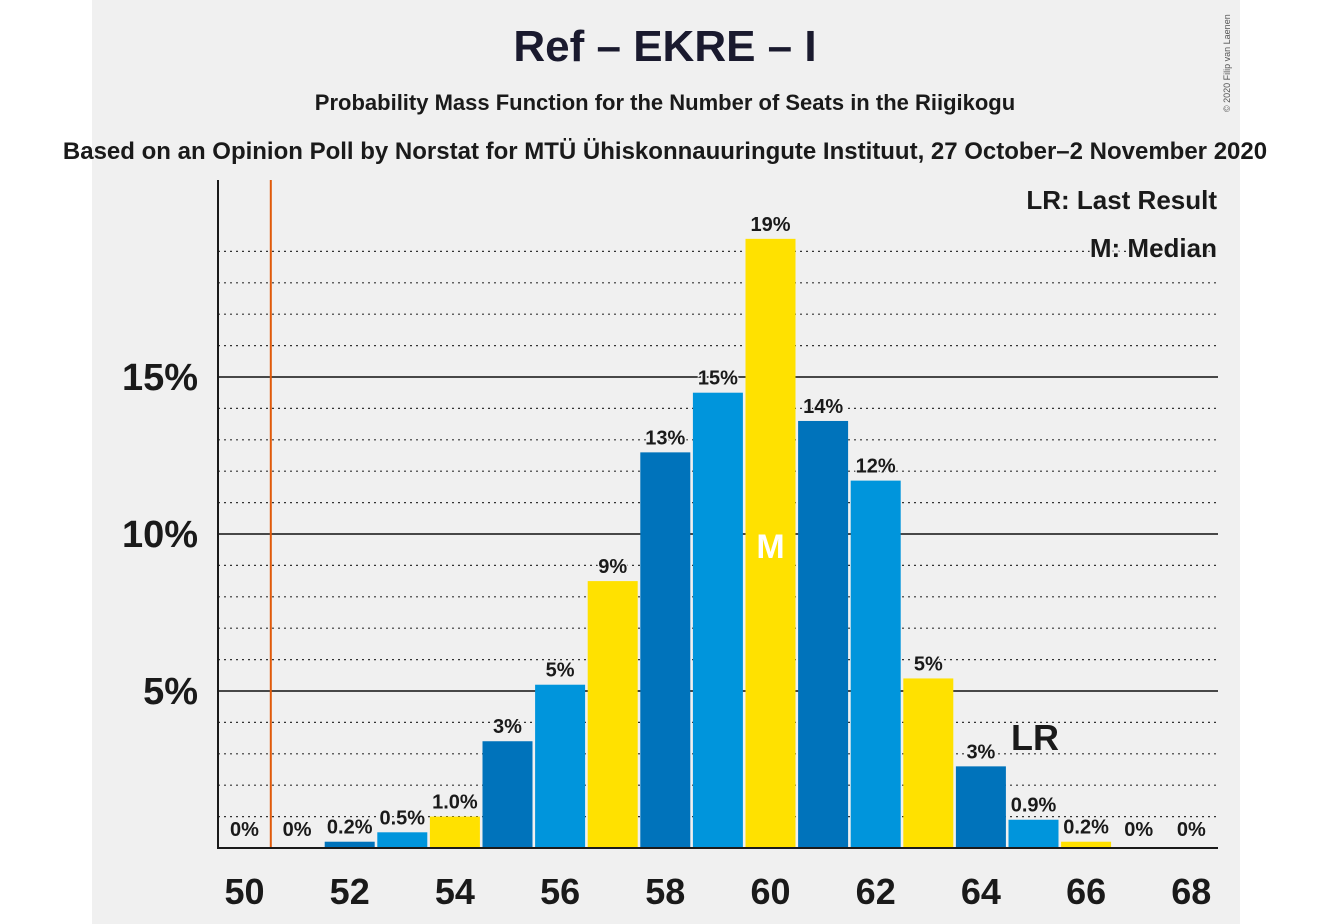 The width and height of the screenshot is (1330, 924). Describe the element at coordinates (244, 891) in the screenshot. I see `x-tick-label: 50` at that location.